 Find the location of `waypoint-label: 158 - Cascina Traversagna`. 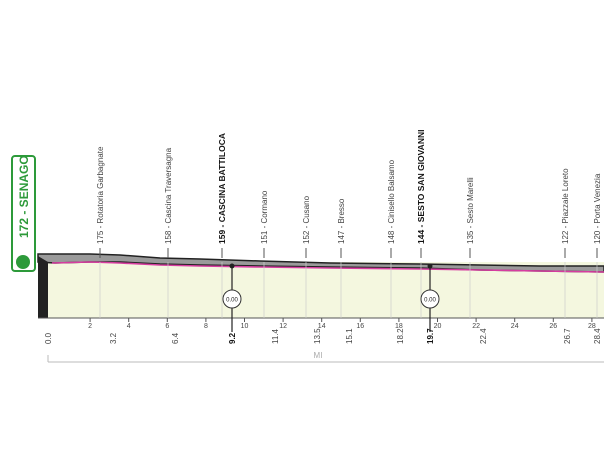

waypoint-label: 158 - Cascina Traversagna is located at coordinates (168, 195).